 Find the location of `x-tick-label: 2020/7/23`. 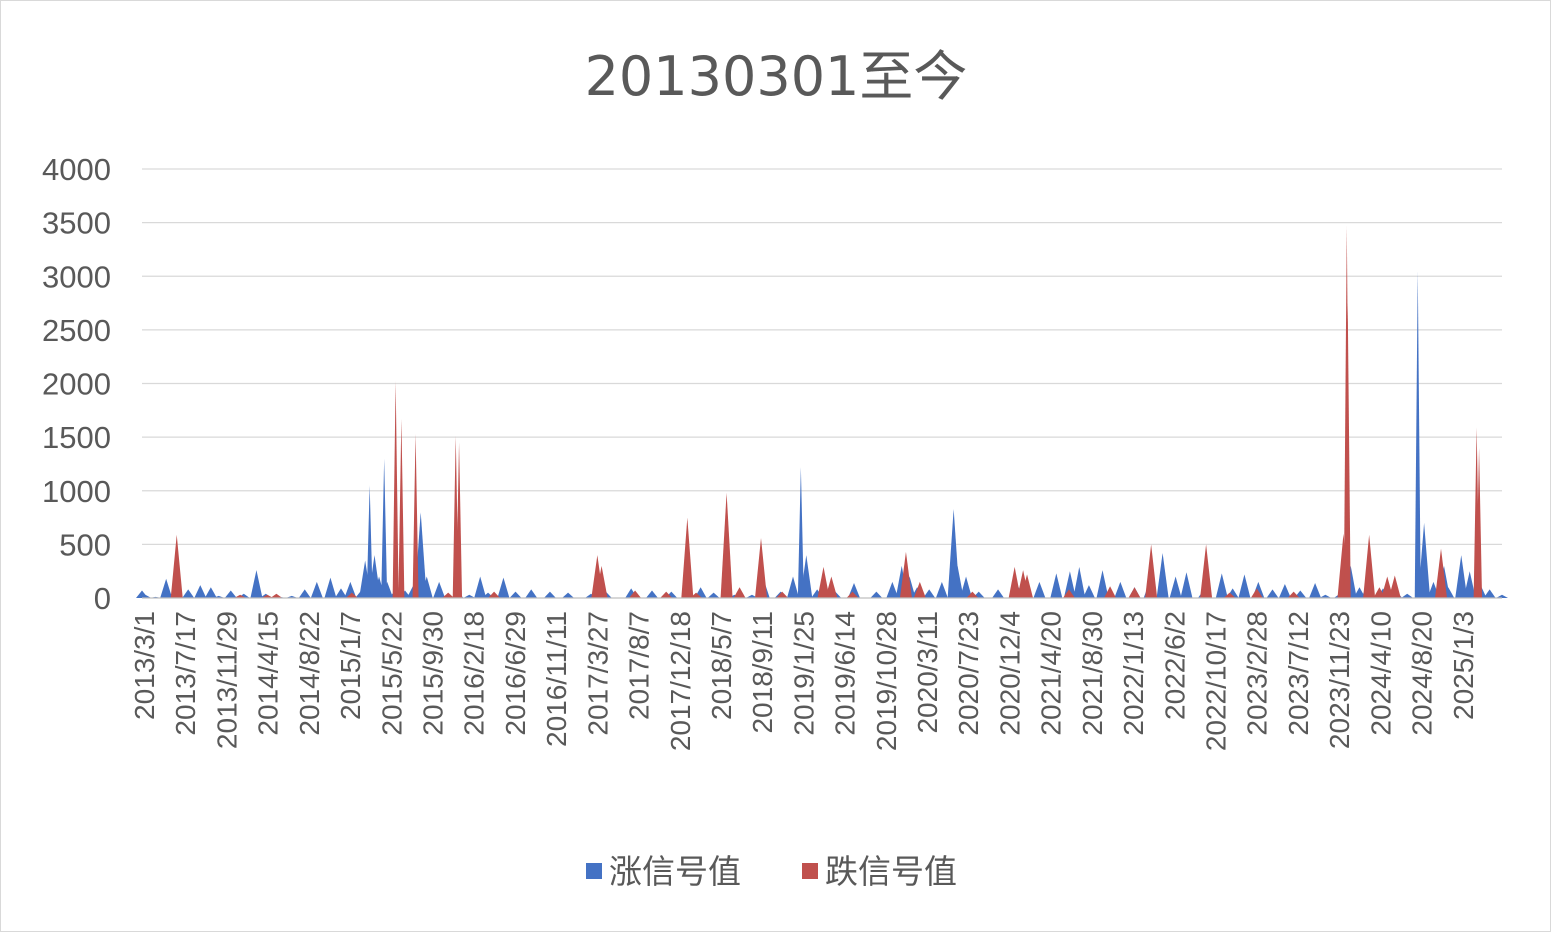

x-tick-label: 2020/7/23 is located at coordinates (968, 673).